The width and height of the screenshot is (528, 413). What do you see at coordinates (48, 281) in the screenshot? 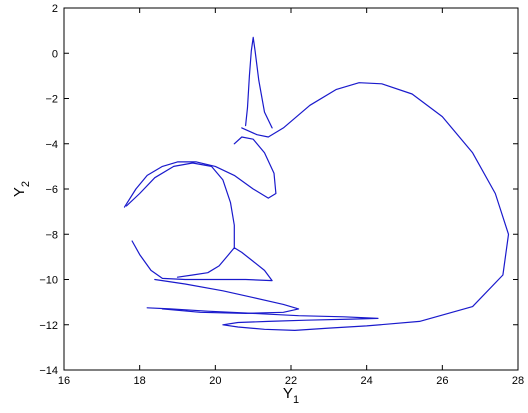
I see `y-tick-label-2: −10` at bounding box center [48, 281].